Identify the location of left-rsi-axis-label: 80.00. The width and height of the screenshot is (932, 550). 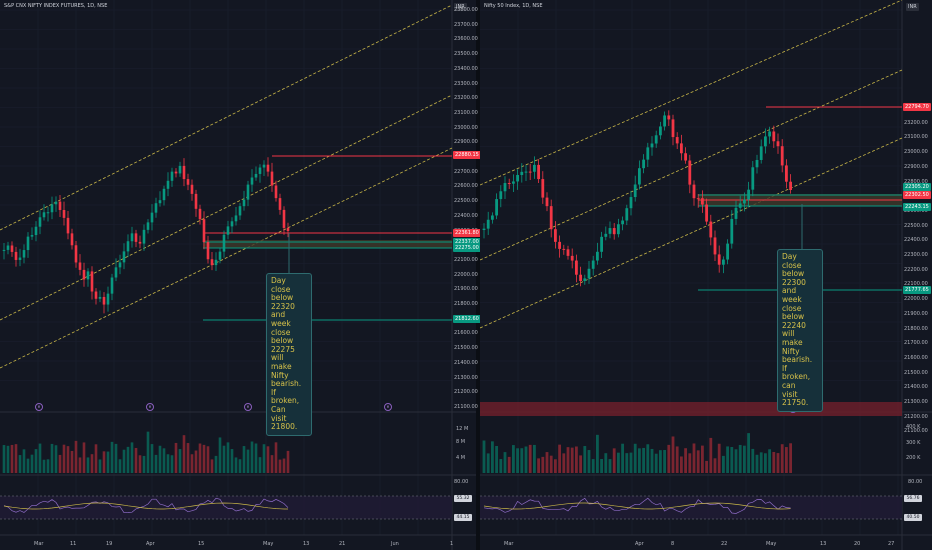
(461, 482).